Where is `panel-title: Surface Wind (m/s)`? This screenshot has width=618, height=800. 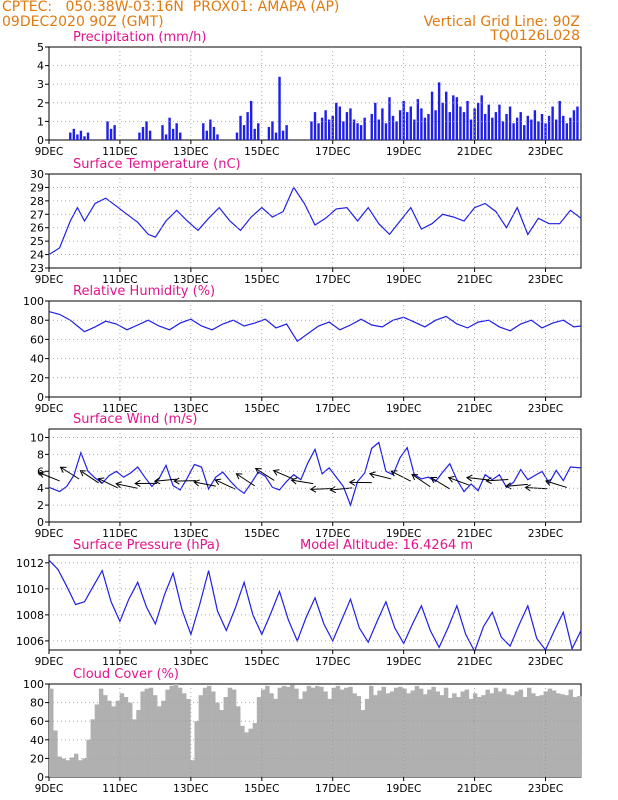 panel-title: Surface Wind (m/s) is located at coordinates (135, 419).